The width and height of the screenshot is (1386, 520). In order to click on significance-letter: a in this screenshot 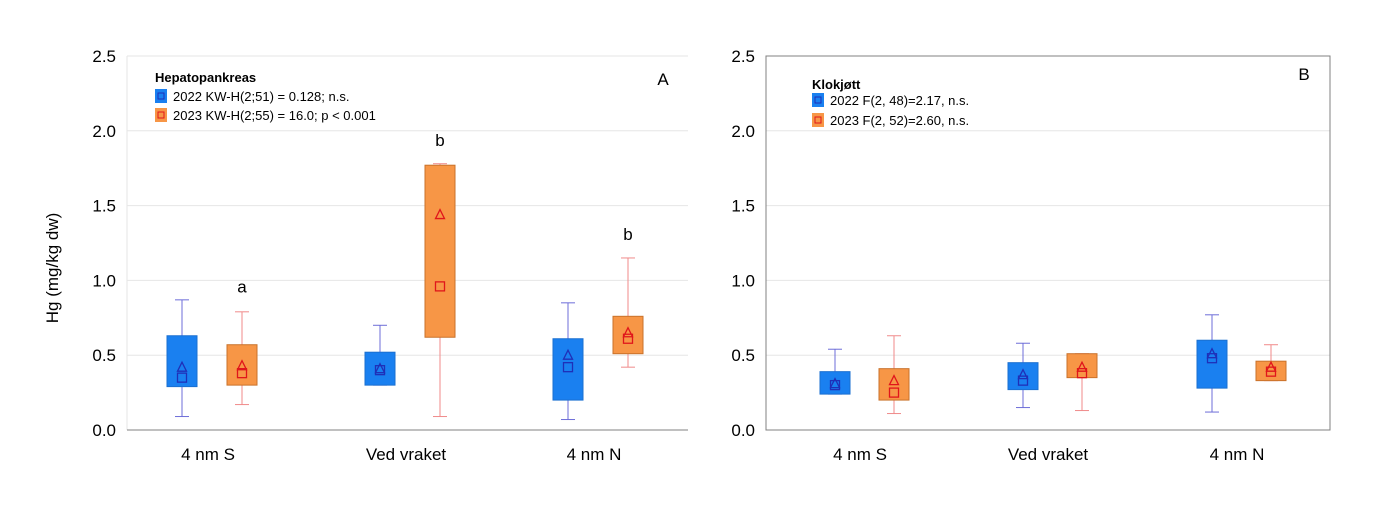, I will do `click(242, 286)`.